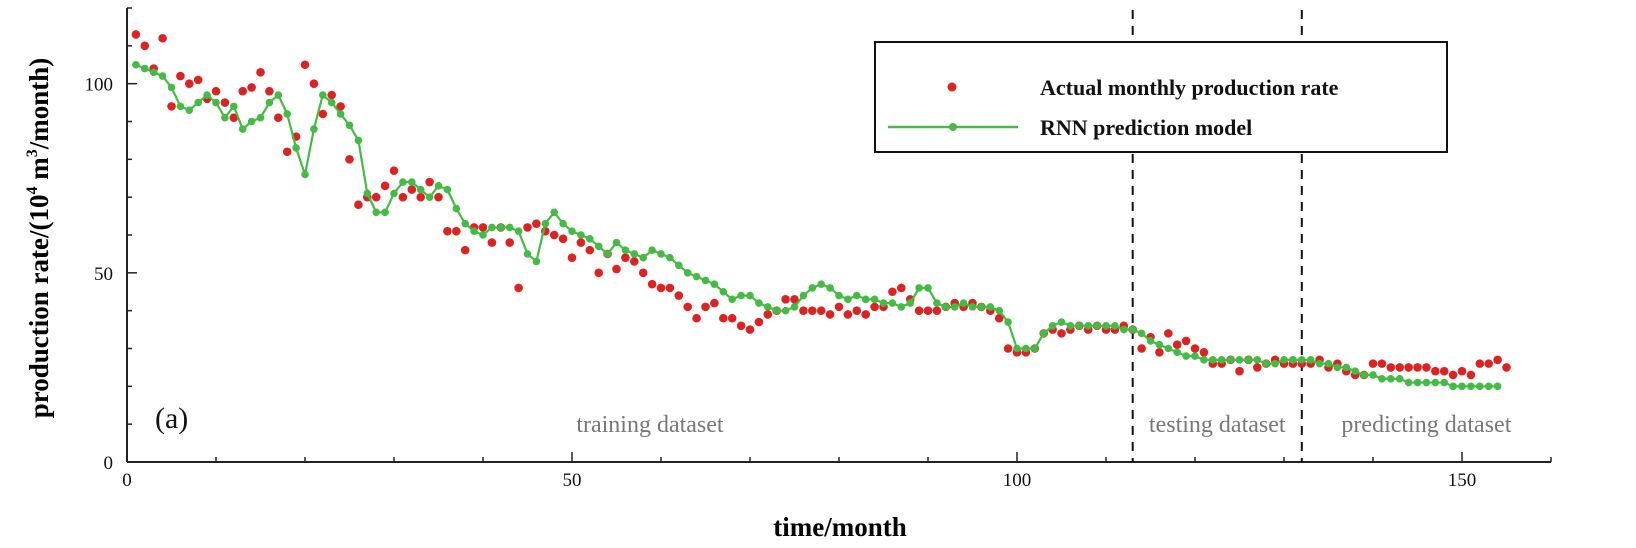 The height and width of the screenshot is (548, 1636). I want to click on y-axis-title-exp1: 4, so click(32, 191).